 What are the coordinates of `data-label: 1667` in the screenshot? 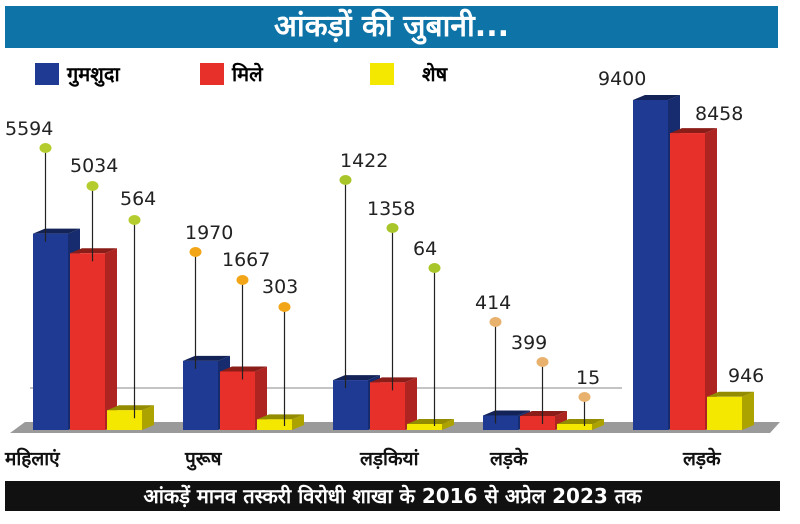 It's located at (246, 260).